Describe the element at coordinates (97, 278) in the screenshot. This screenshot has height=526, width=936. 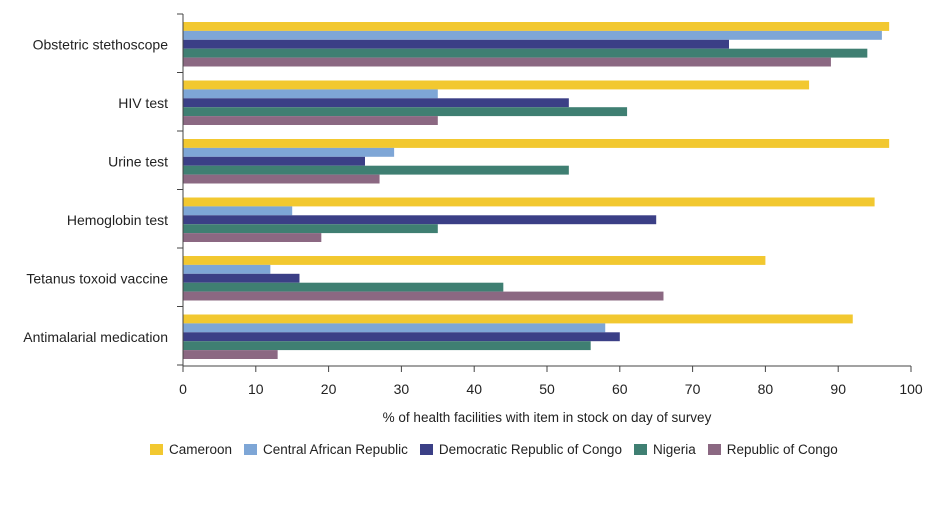
I see `category-label: Tetanus toxoid vaccine` at that location.